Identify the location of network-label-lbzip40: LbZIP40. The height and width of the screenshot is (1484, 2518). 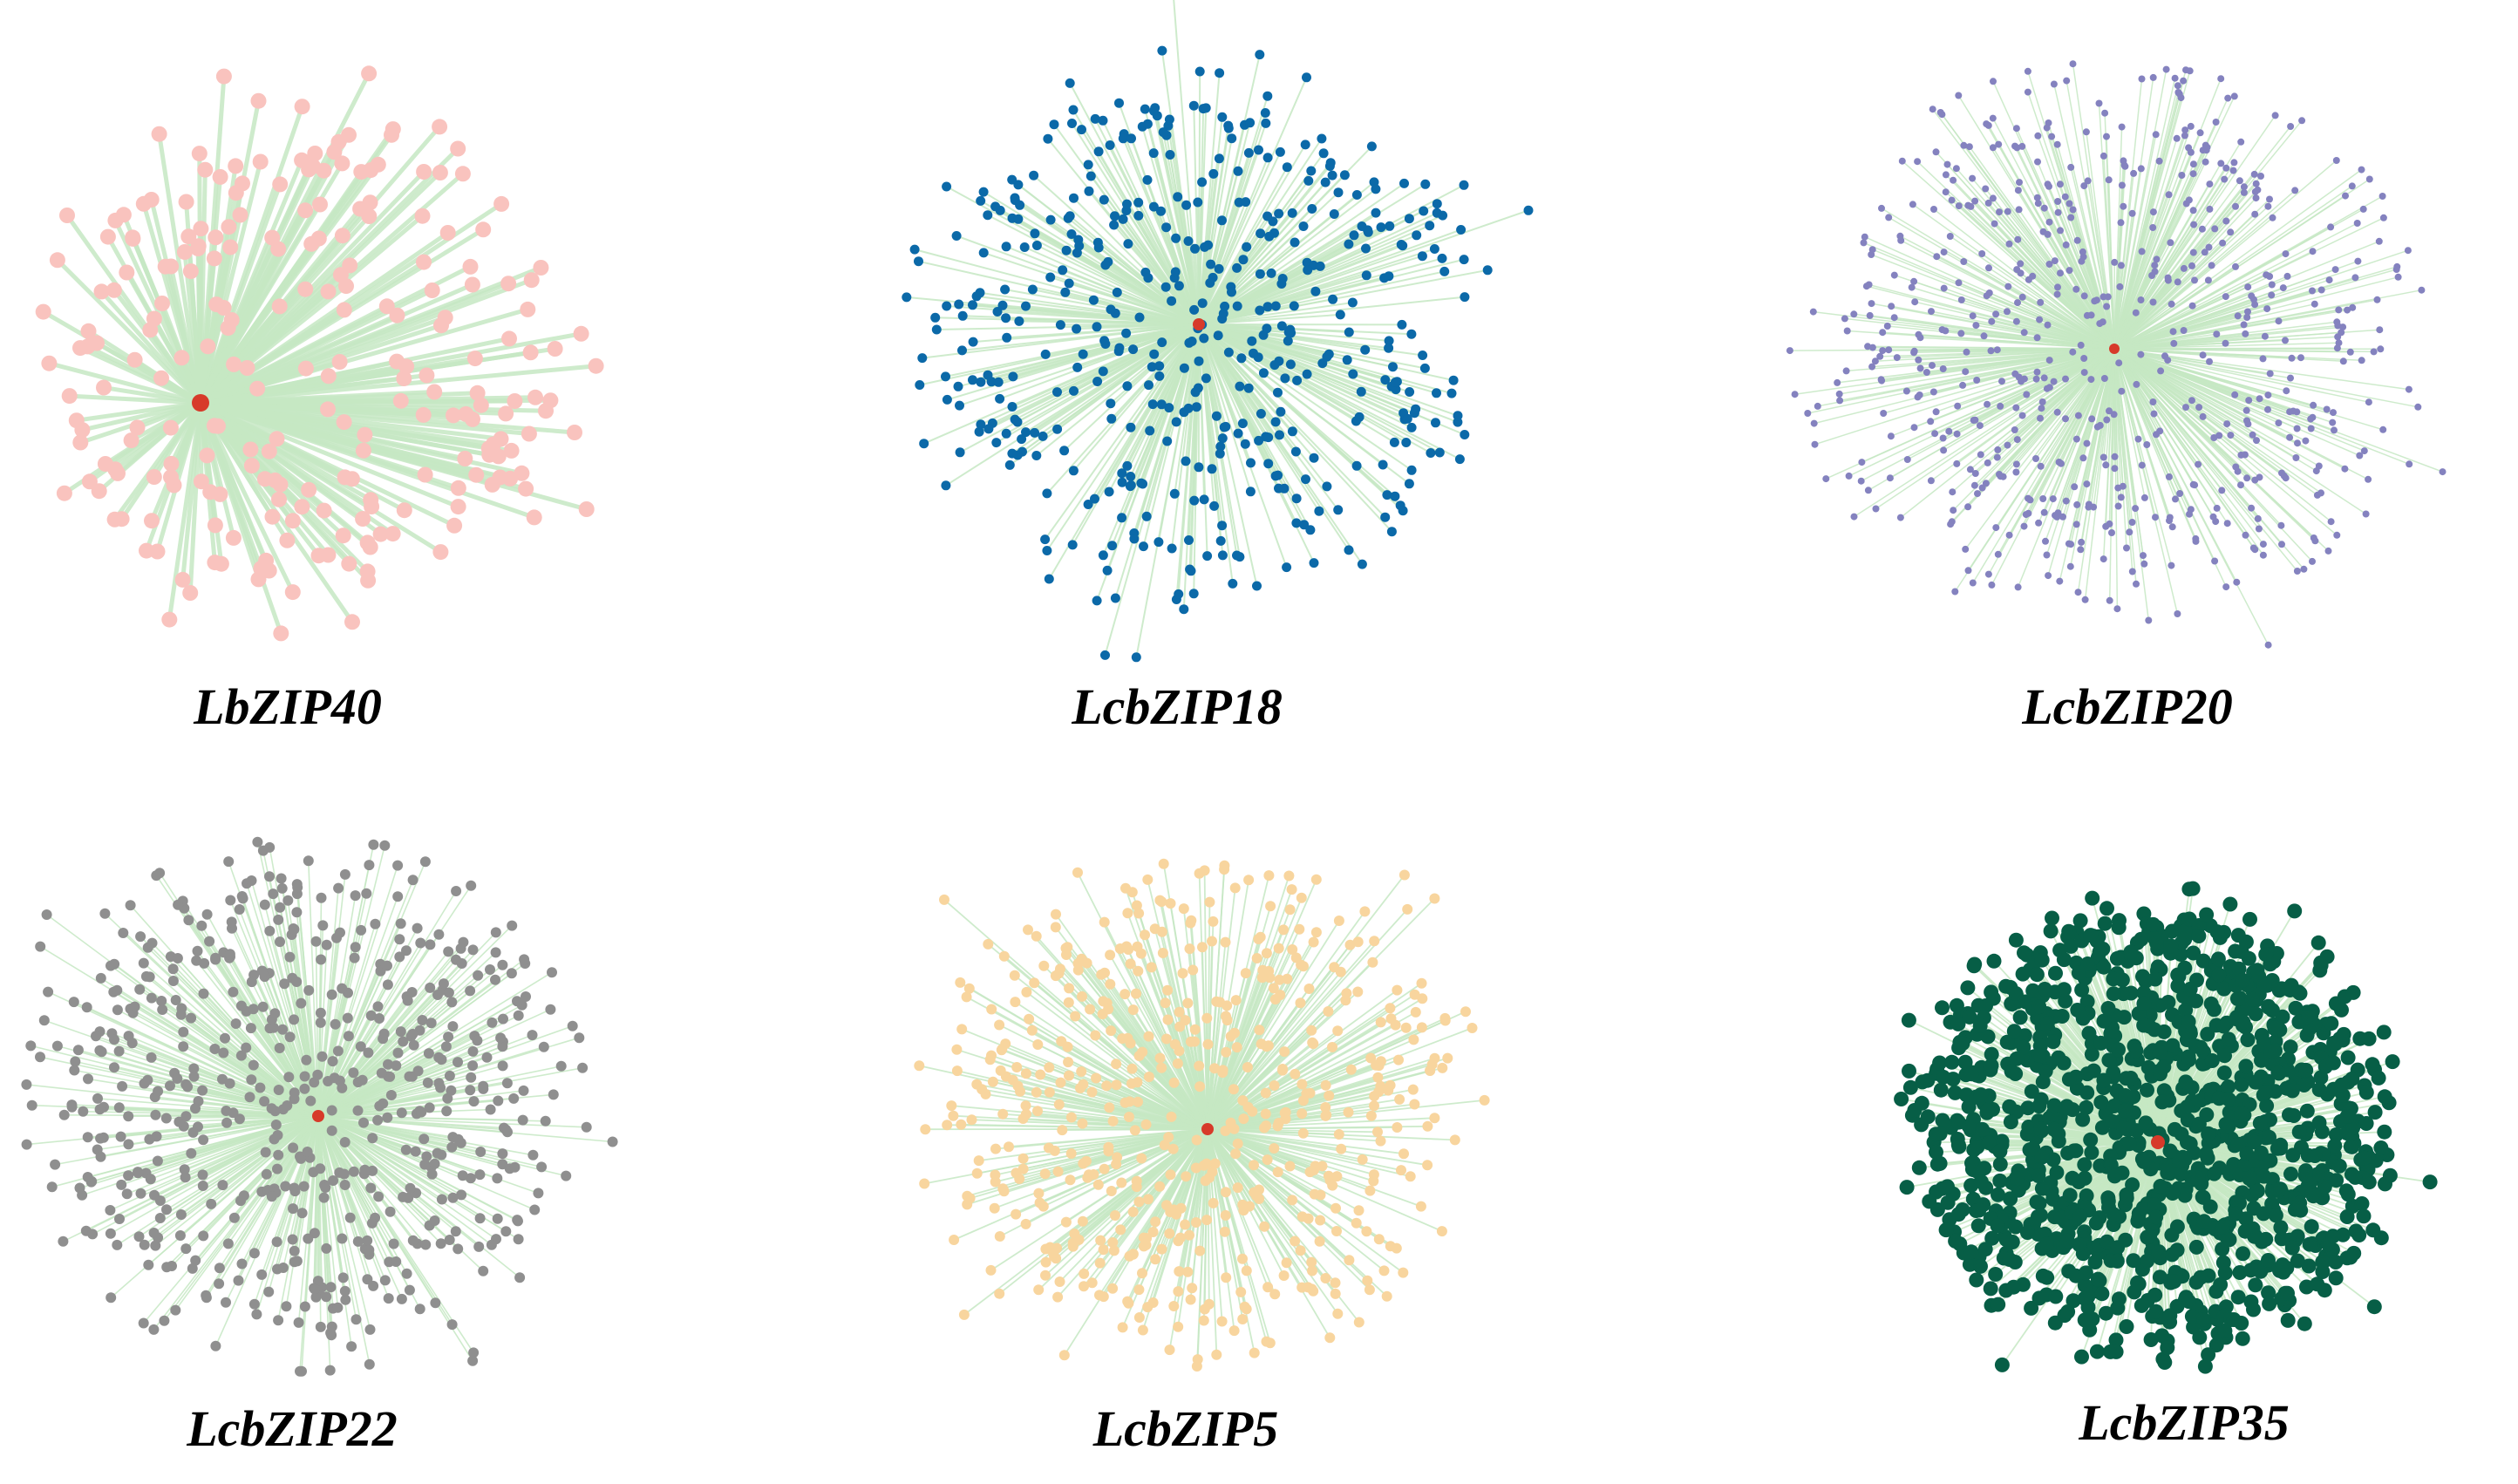
(288, 707).